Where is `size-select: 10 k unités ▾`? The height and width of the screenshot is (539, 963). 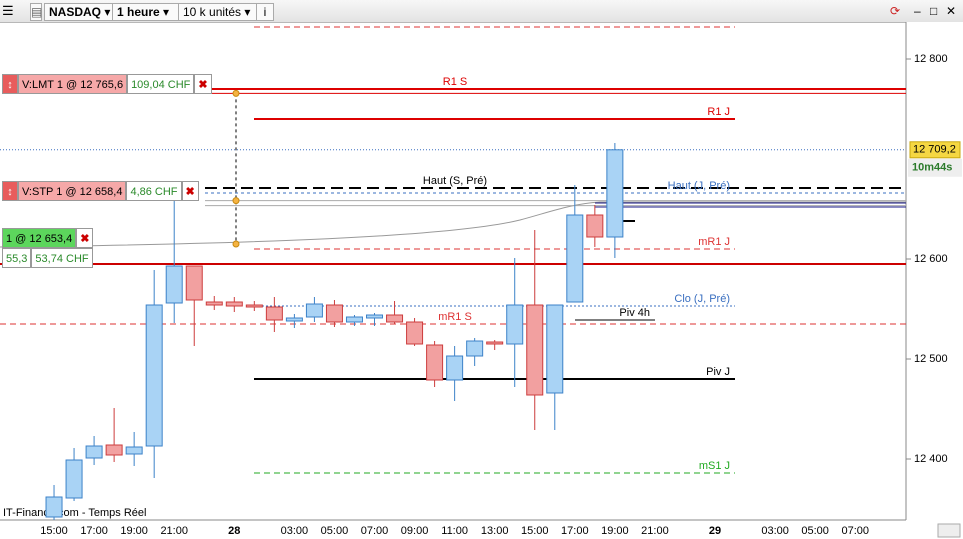
size-select: 10 k unités ▾ is located at coordinates (218, 12).